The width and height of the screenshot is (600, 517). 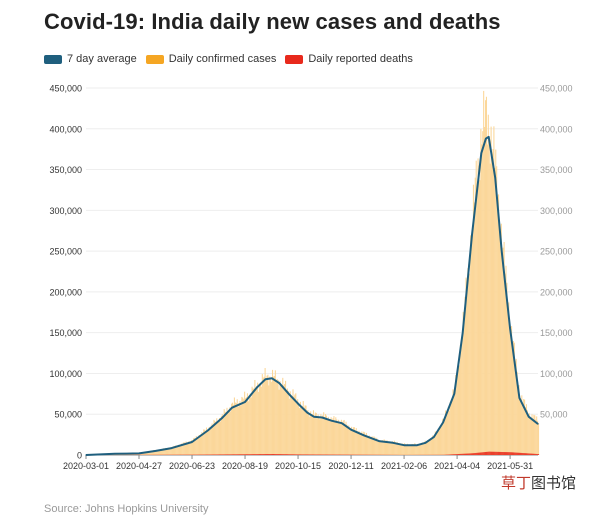 What do you see at coordinates (349, 59) in the screenshot?
I see `legend-item-daily-reported-deaths: Daily reported deaths` at bounding box center [349, 59].